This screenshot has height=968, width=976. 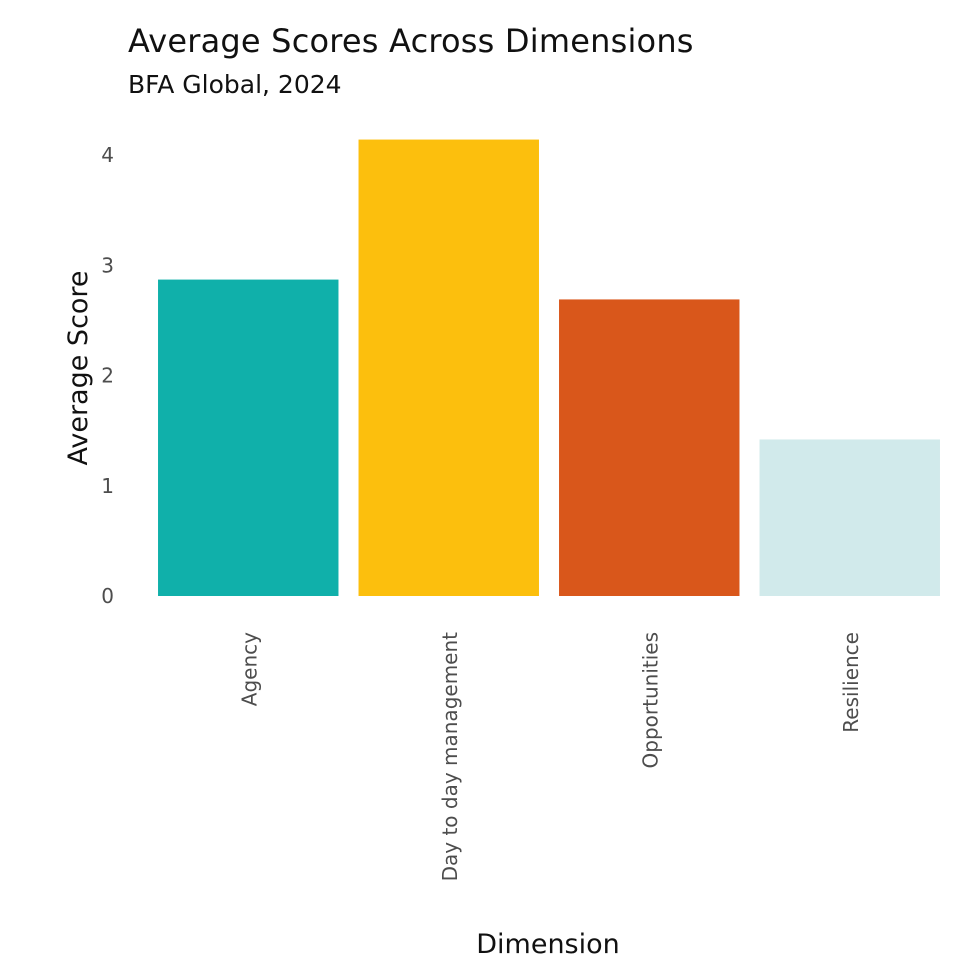 I want to click on y-axis-label: Average Score, so click(x=78, y=367).